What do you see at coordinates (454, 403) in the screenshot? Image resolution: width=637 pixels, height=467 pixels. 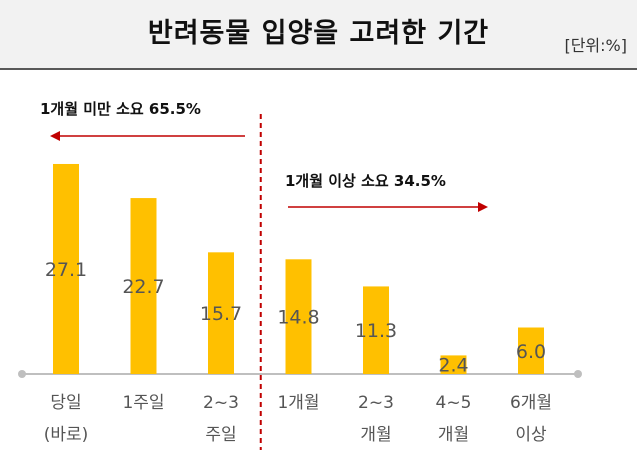 I see `category-label-5-0: 4~5` at bounding box center [454, 403].